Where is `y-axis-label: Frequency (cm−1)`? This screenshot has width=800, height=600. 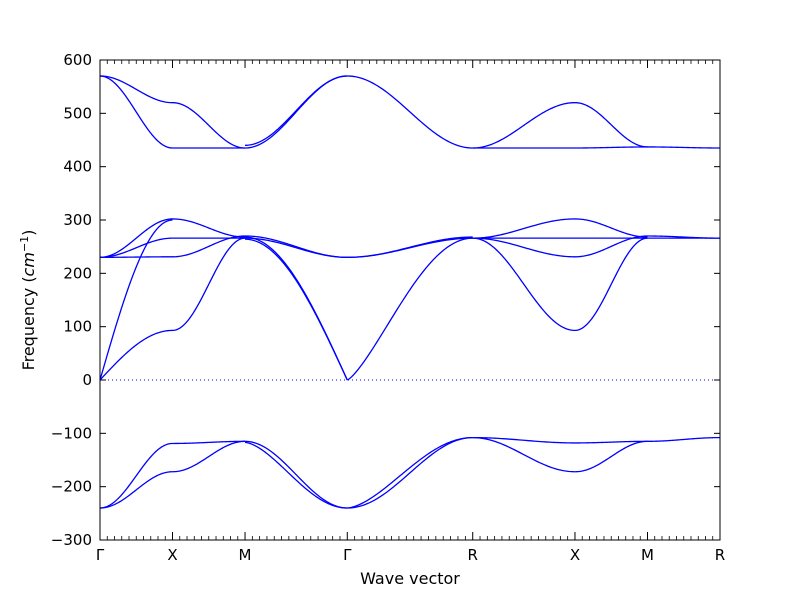 y-axis-label: Frequency (cm−1) is located at coordinates (28, 300).